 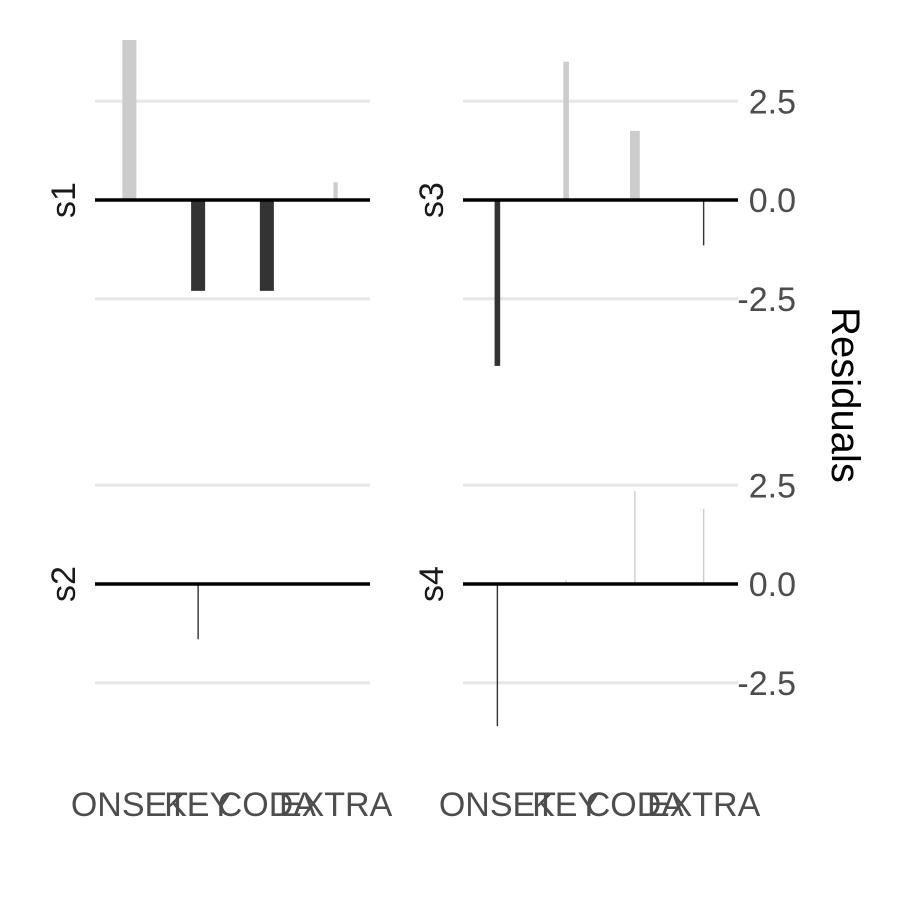 I want to click on strip-label: s4, so click(x=432, y=584).